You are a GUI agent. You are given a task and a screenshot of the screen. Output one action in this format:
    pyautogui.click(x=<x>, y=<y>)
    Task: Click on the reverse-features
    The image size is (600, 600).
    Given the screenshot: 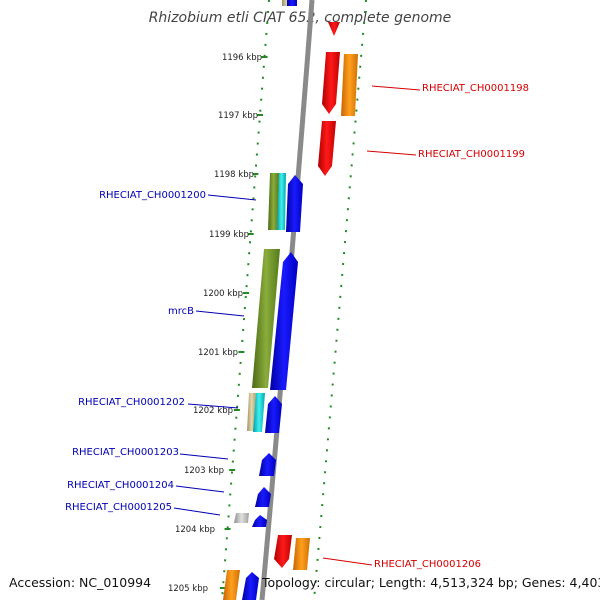 What is the action you would take?
    pyautogui.click(x=263, y=300)
    